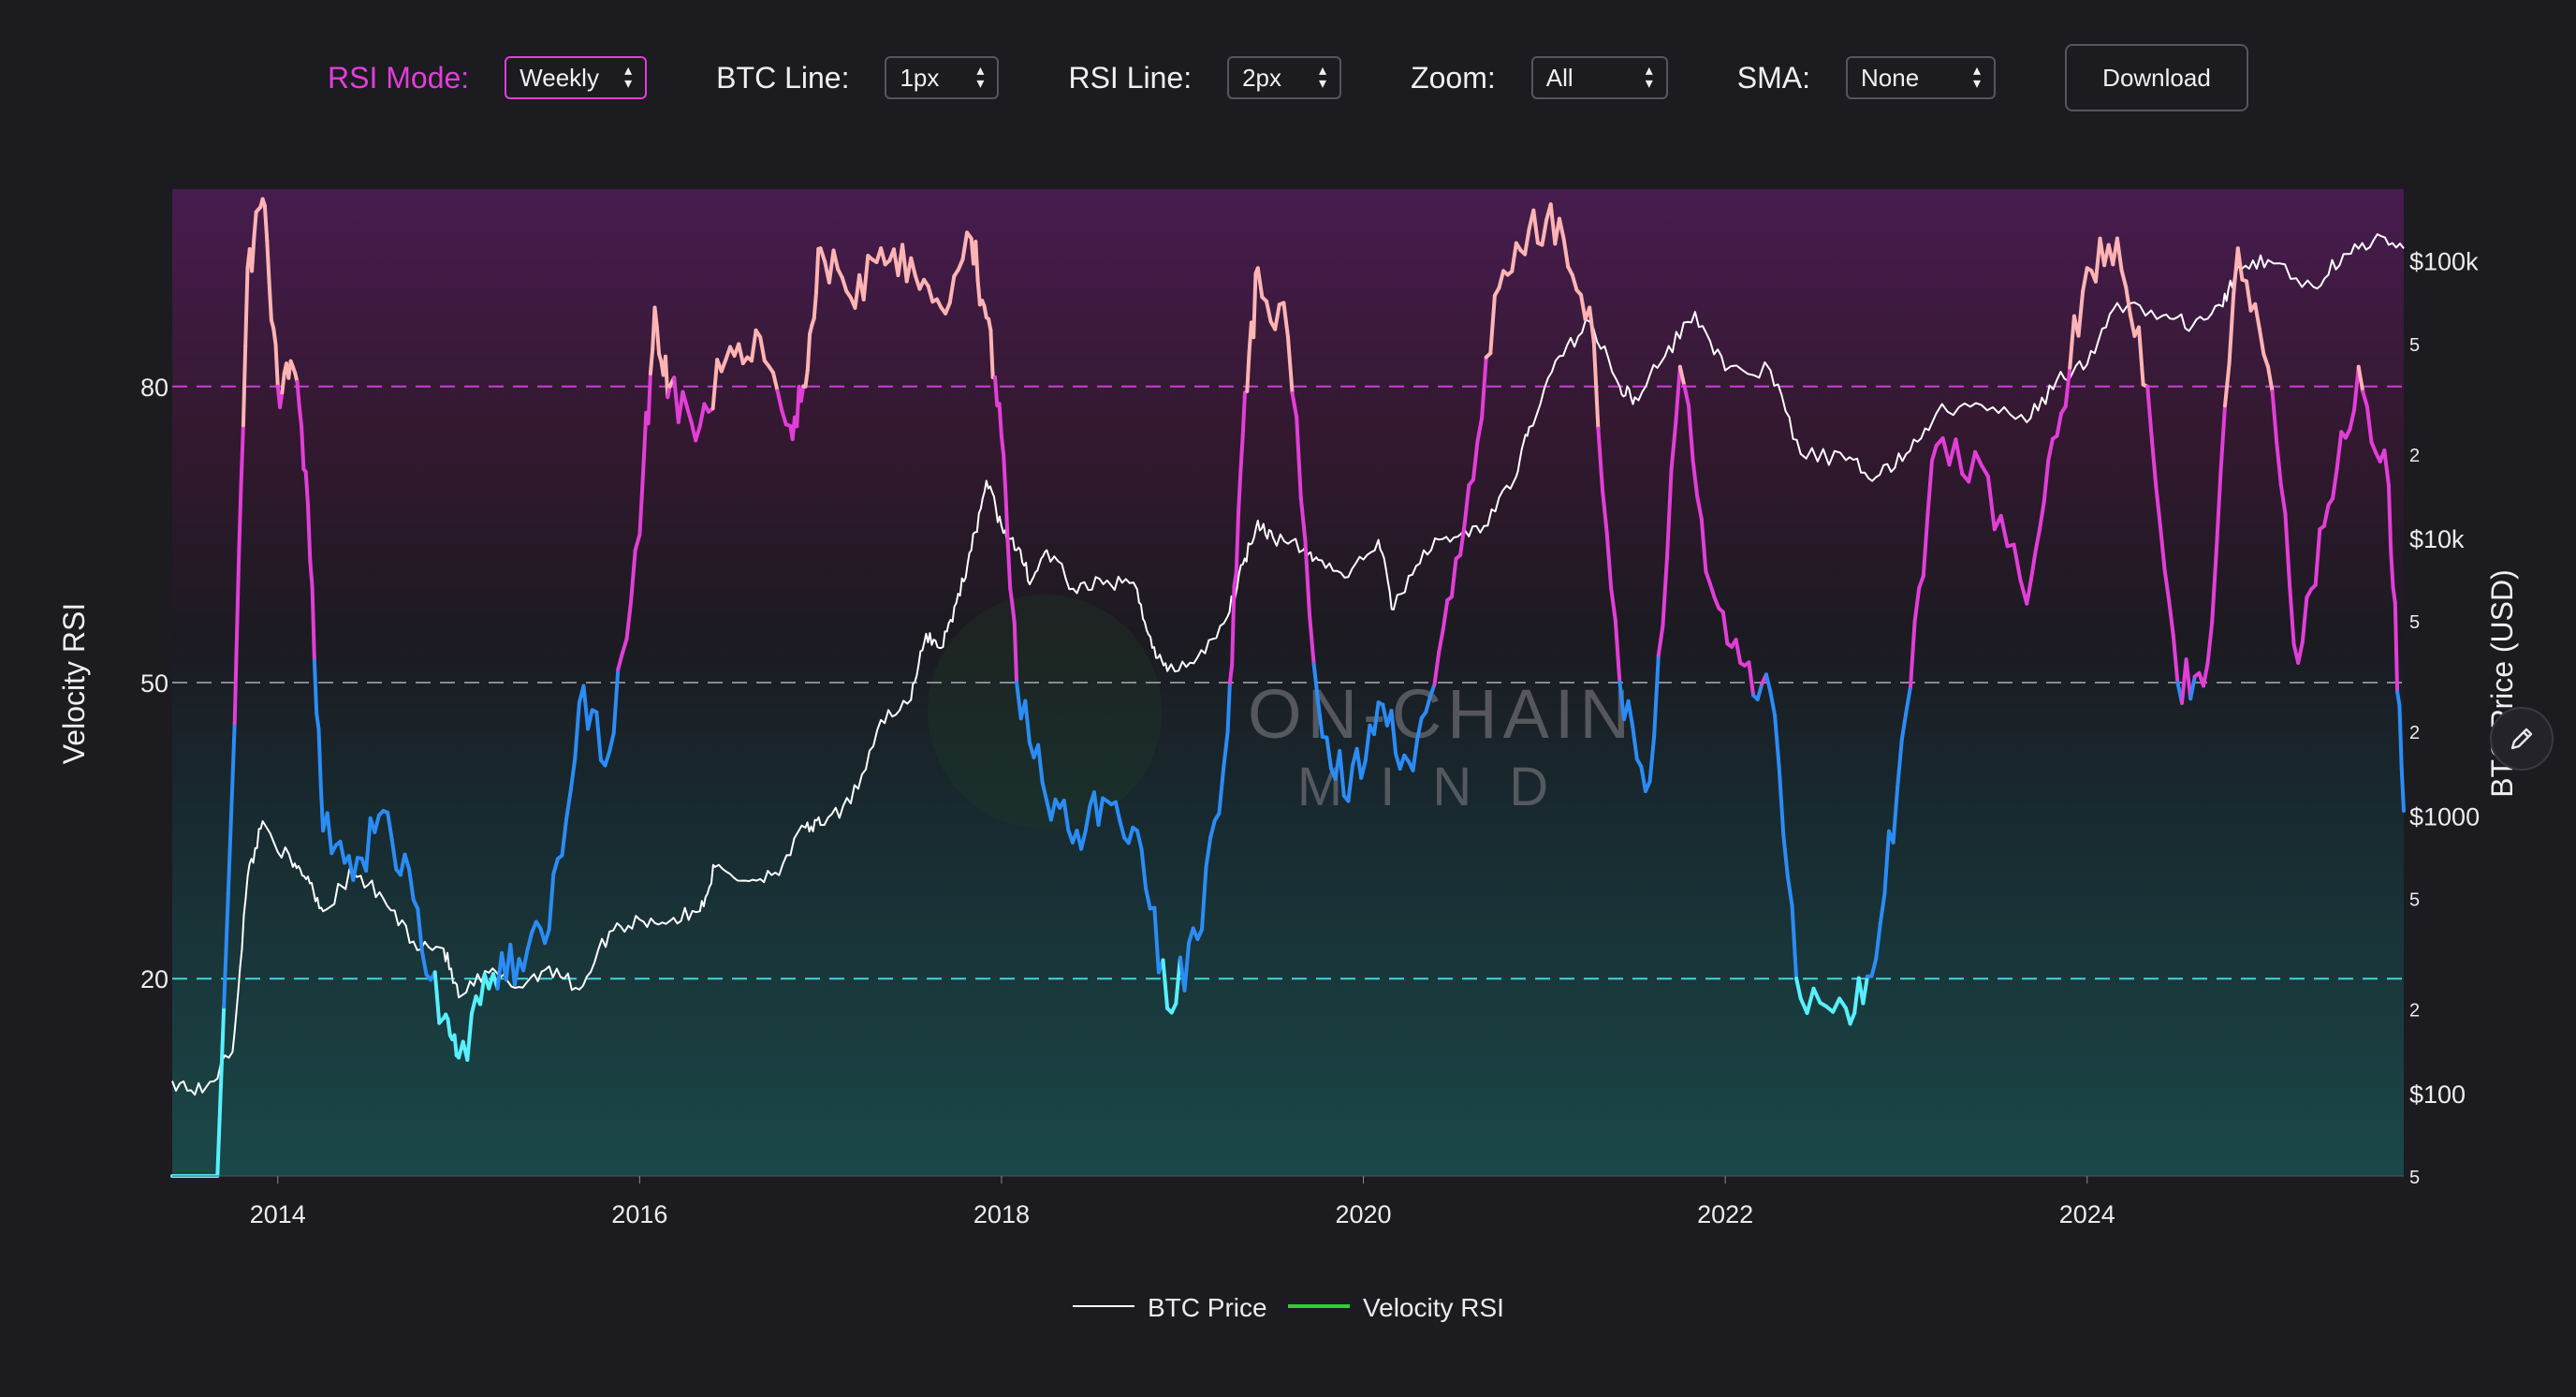 This screenshot has width=2576, height=1397. Describe the element at coordinates (2437, 539) in the screenshot. I see `y-right-tick-label: $10k` at that location.